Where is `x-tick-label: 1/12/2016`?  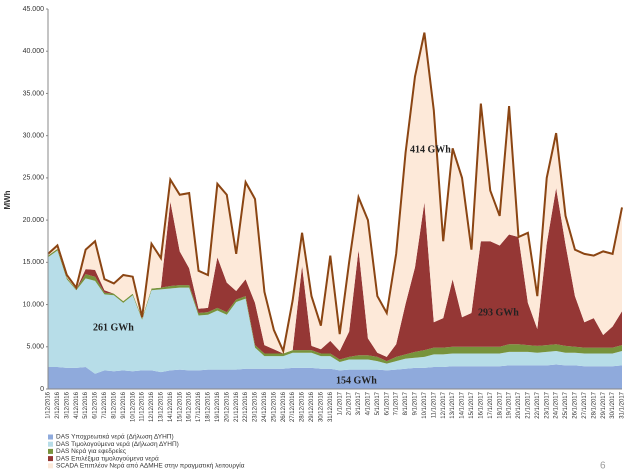
x-tick-label: 1/12/2016 is located at coordinates (49, 404).